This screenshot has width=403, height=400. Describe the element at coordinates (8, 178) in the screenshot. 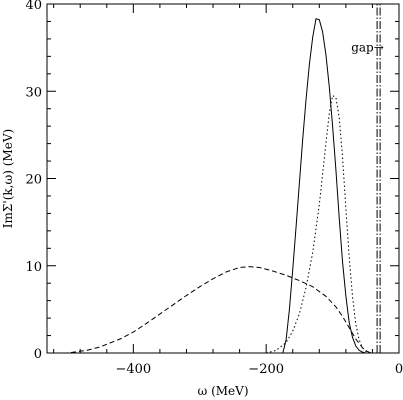

I see `y-axis-title: ImΣ'(k,ω) (MeV)` at that location.